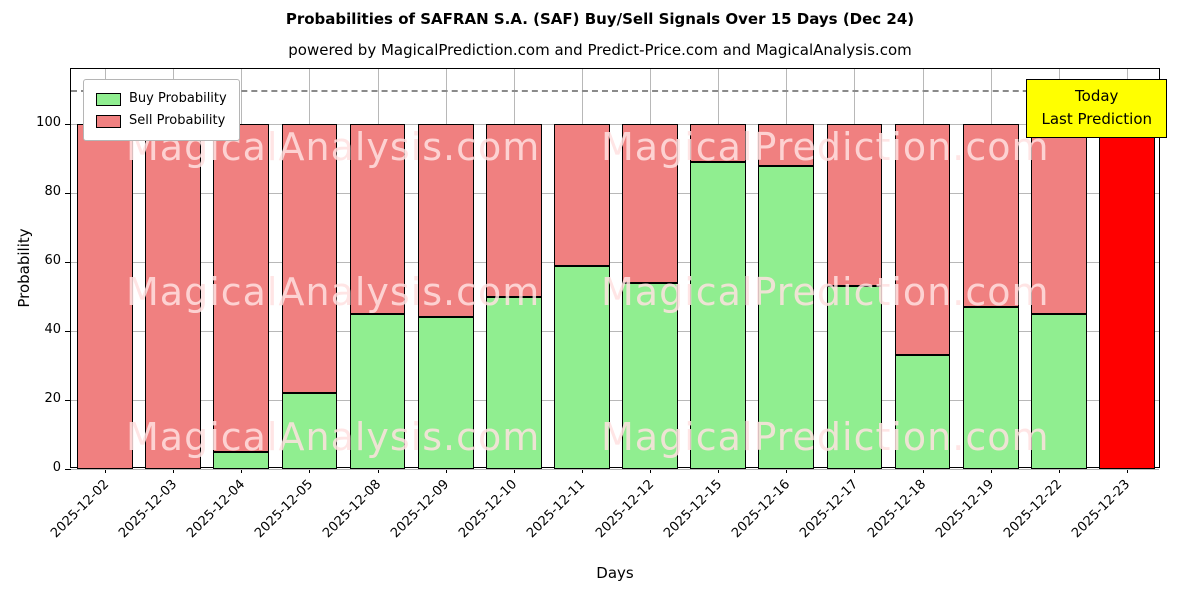  What do you see at coordinates (52, 261) in the screenshot?
I see `y-tick-label: 60` at bounding box center [52, 261].